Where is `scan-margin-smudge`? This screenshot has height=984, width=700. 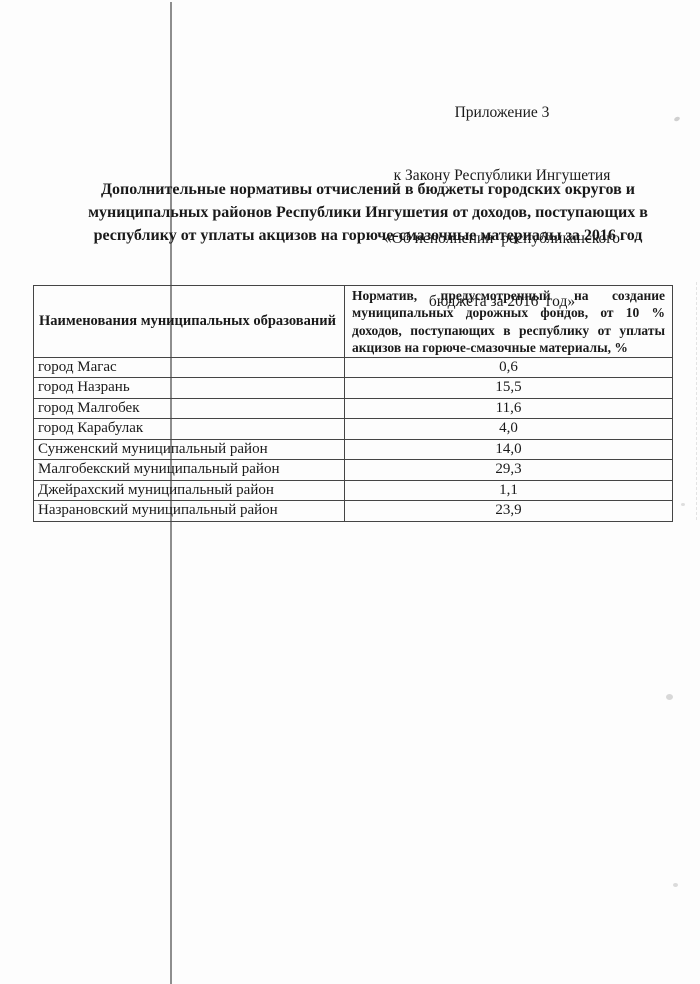 scan-margin-smudge is located at coordinates (696, 401).